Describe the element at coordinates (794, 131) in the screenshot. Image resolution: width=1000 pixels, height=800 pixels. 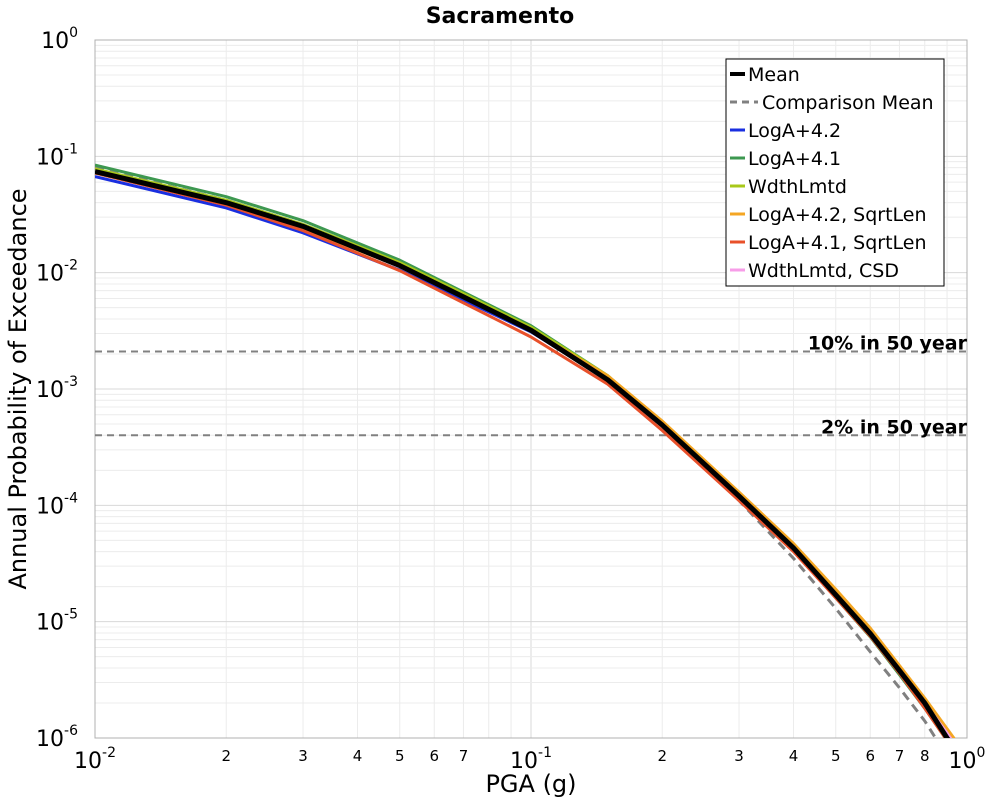
I see `legend-label: LogA+4.2` at that location.